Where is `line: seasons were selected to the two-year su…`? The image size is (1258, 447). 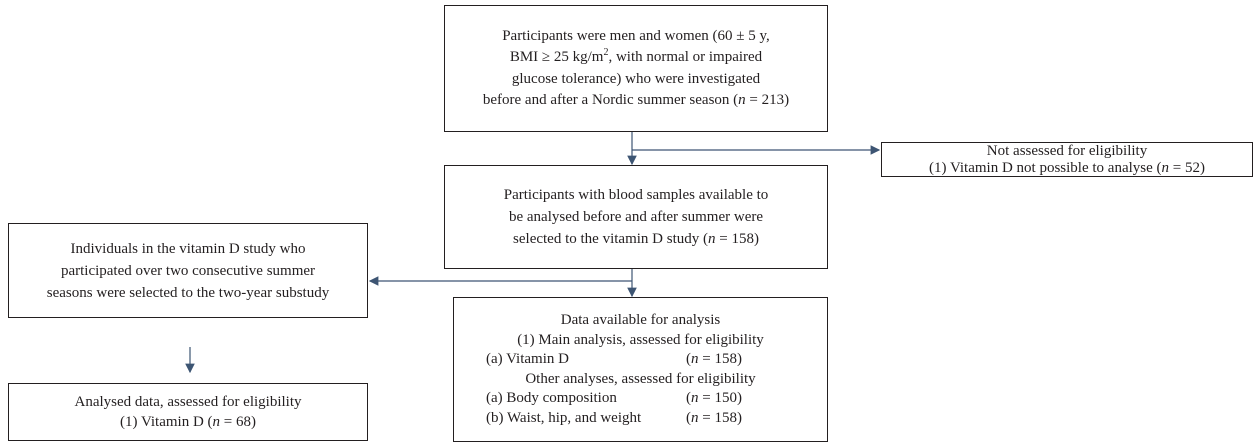
line: seasons were selected to the two-year su… is located at coordinates (188, 293).